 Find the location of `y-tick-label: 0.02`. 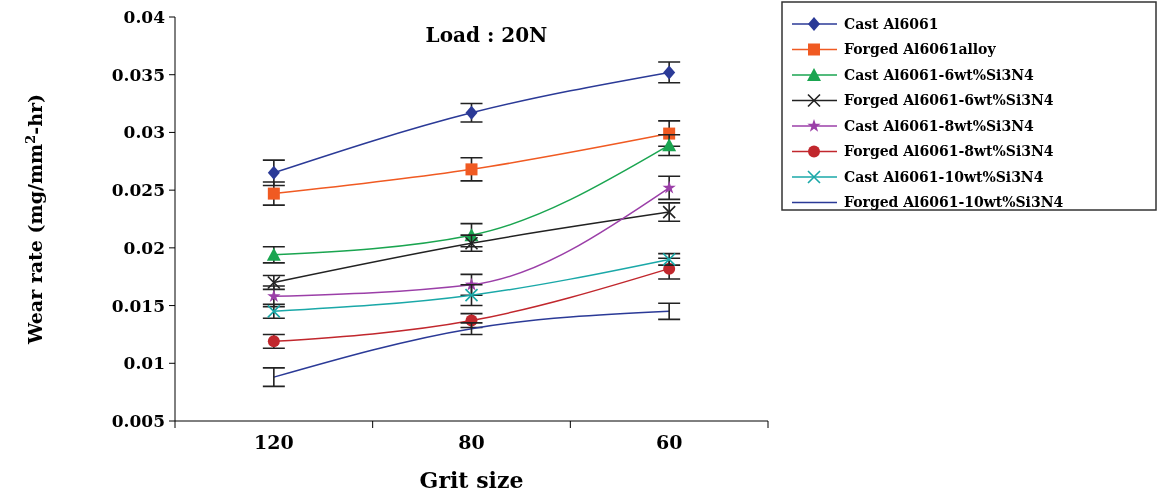

y-tick-label: 0.02 is located at coordinates (144, 247).